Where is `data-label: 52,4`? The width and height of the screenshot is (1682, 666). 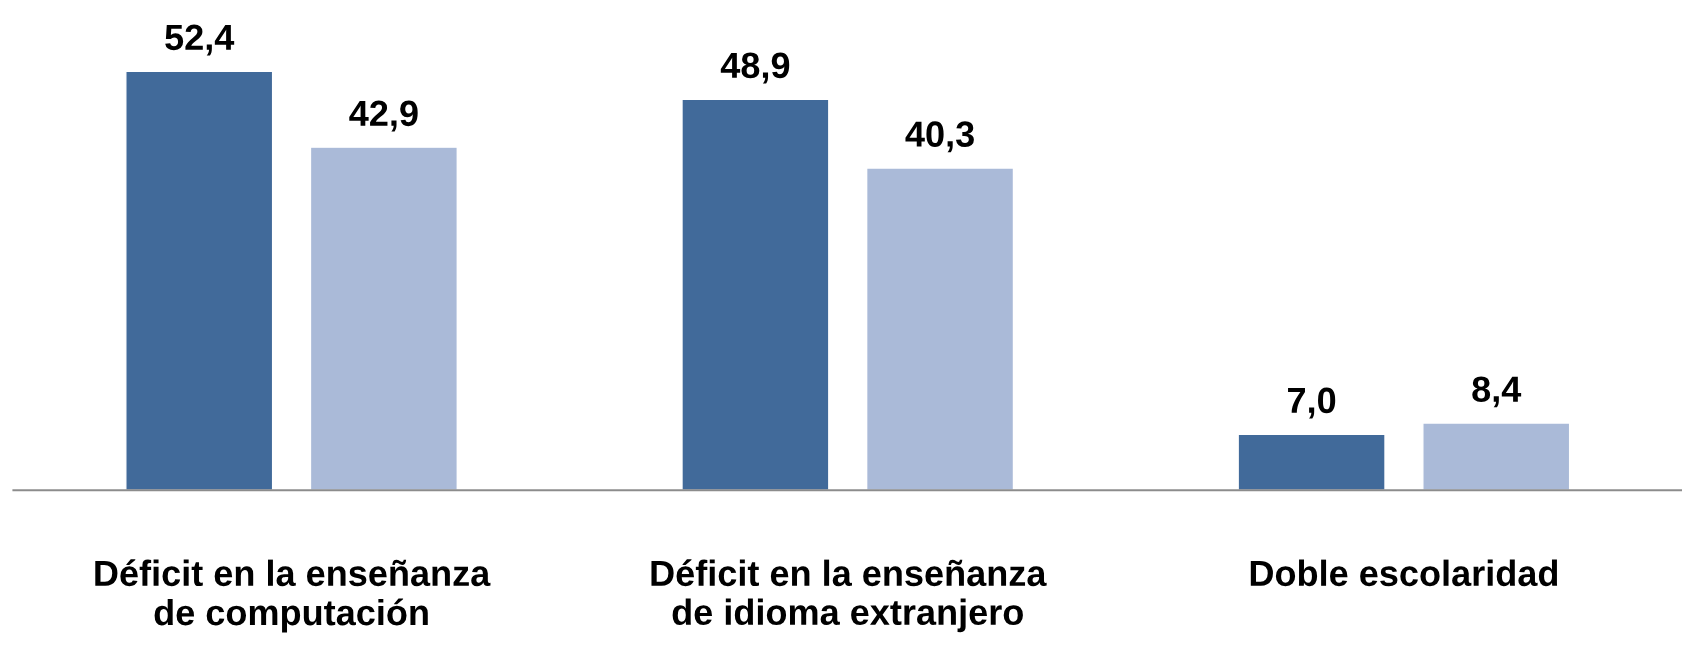
data-label: 52,4 is located at coordinates (200, 40).